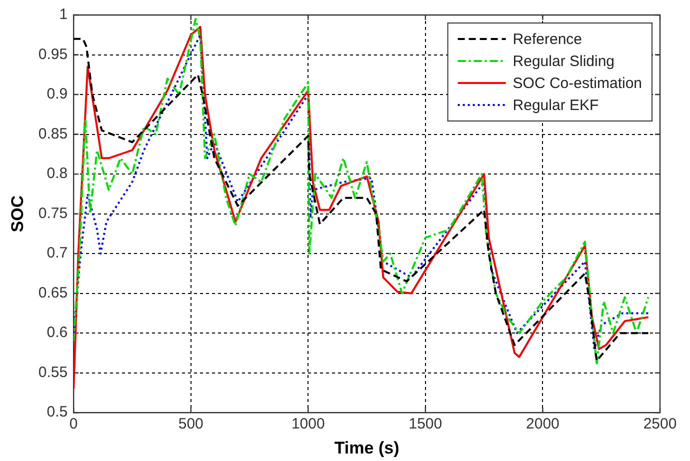  Describe the element at coordinates (63, 15) in the screenshot. I see `y-tick-label: 1` at that location.